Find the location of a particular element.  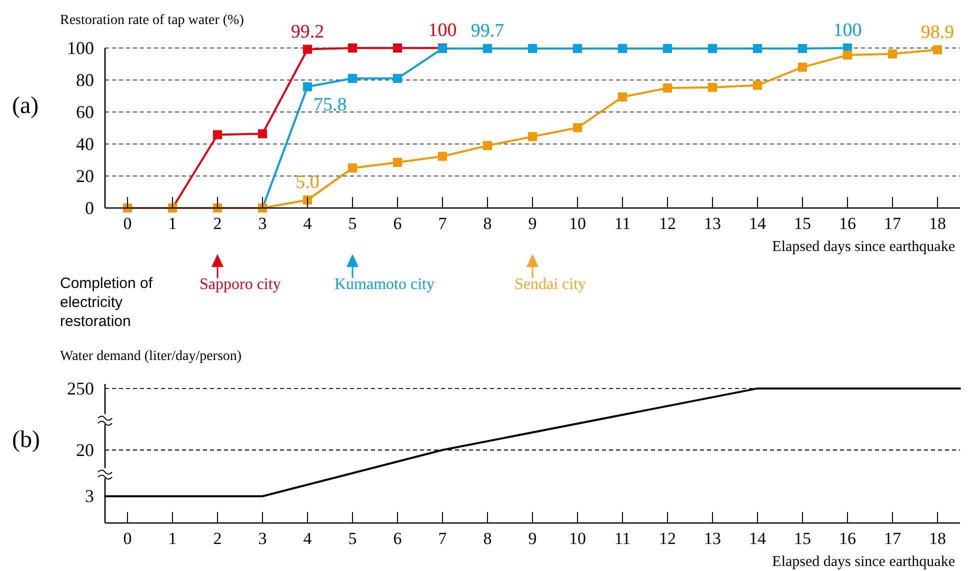

y-axis-title: Restoration rate of tap water (%) is located at coordinates (152, 20).